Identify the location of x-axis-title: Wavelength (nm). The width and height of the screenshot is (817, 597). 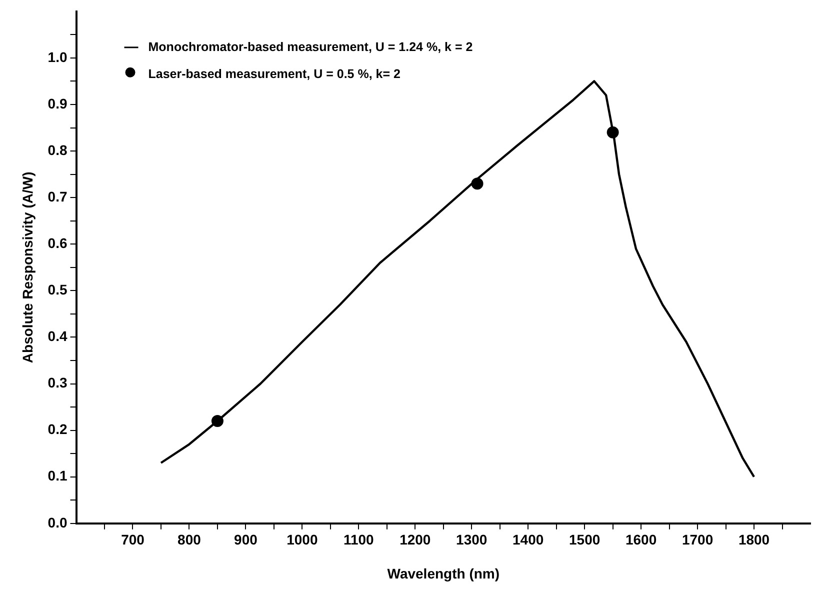
(443, 573).